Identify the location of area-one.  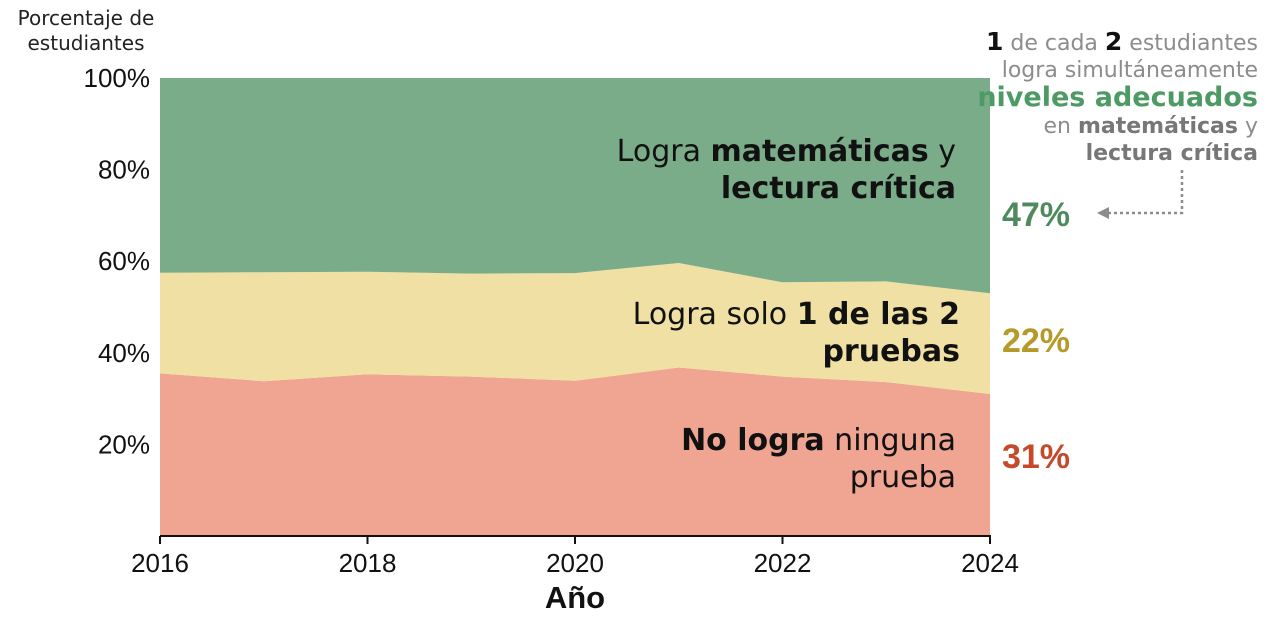
(575, 328).